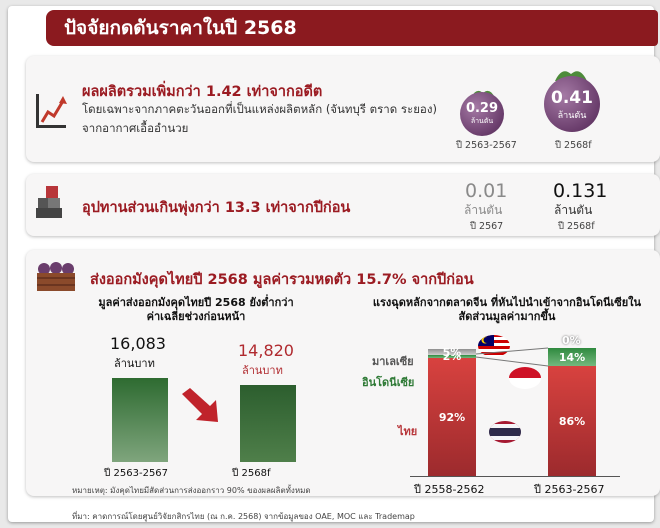 This screenshot has width=660, height=528. I want to click on share-axis, so click(515, 476).